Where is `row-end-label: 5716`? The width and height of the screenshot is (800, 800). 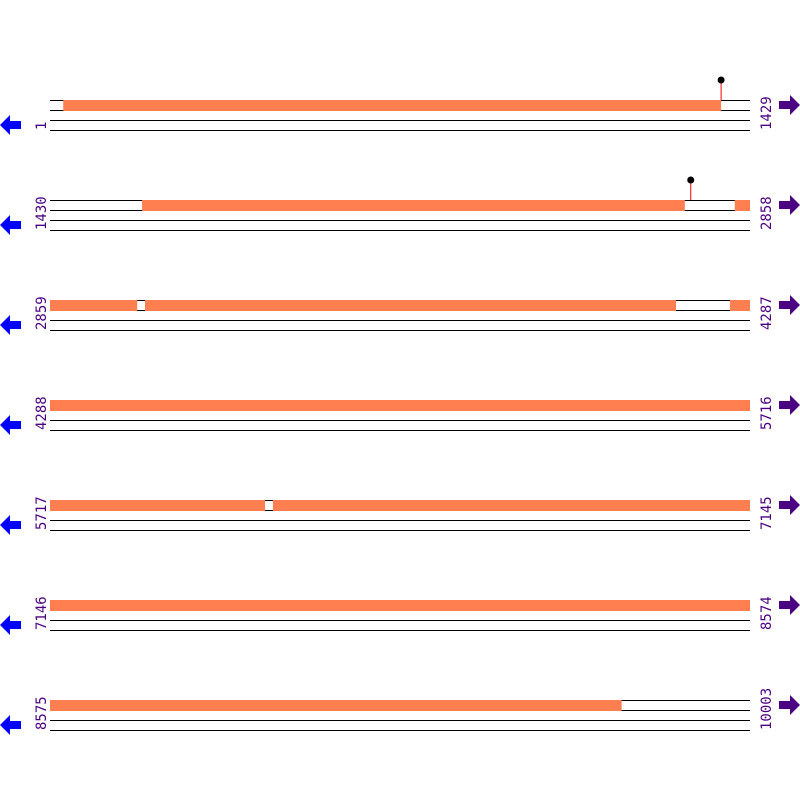
row-end-label: 5716 is located at coordinates (767, 413).